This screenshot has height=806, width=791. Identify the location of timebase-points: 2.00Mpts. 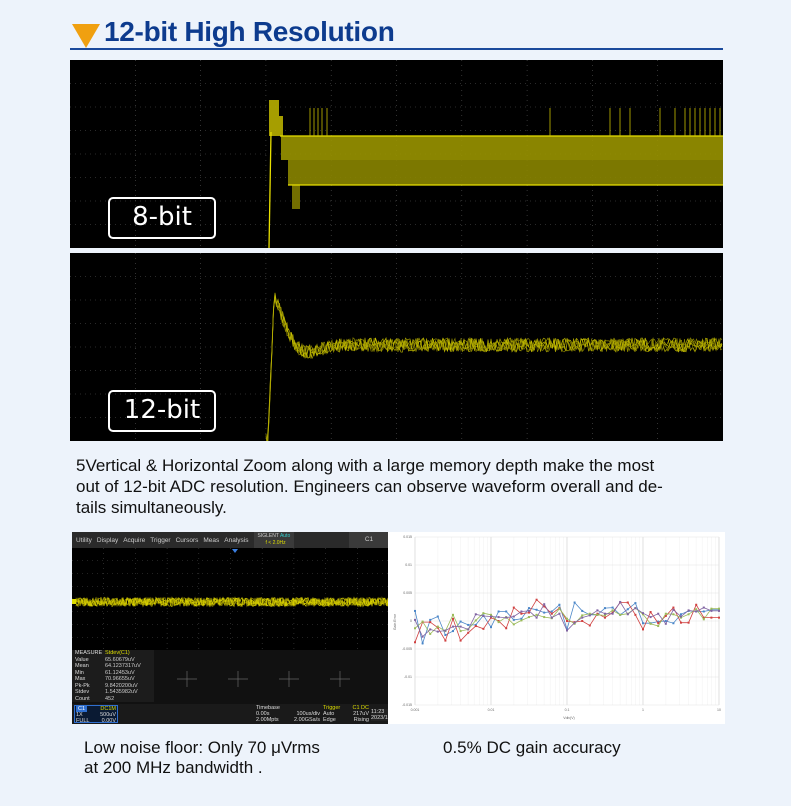
(267, 720).